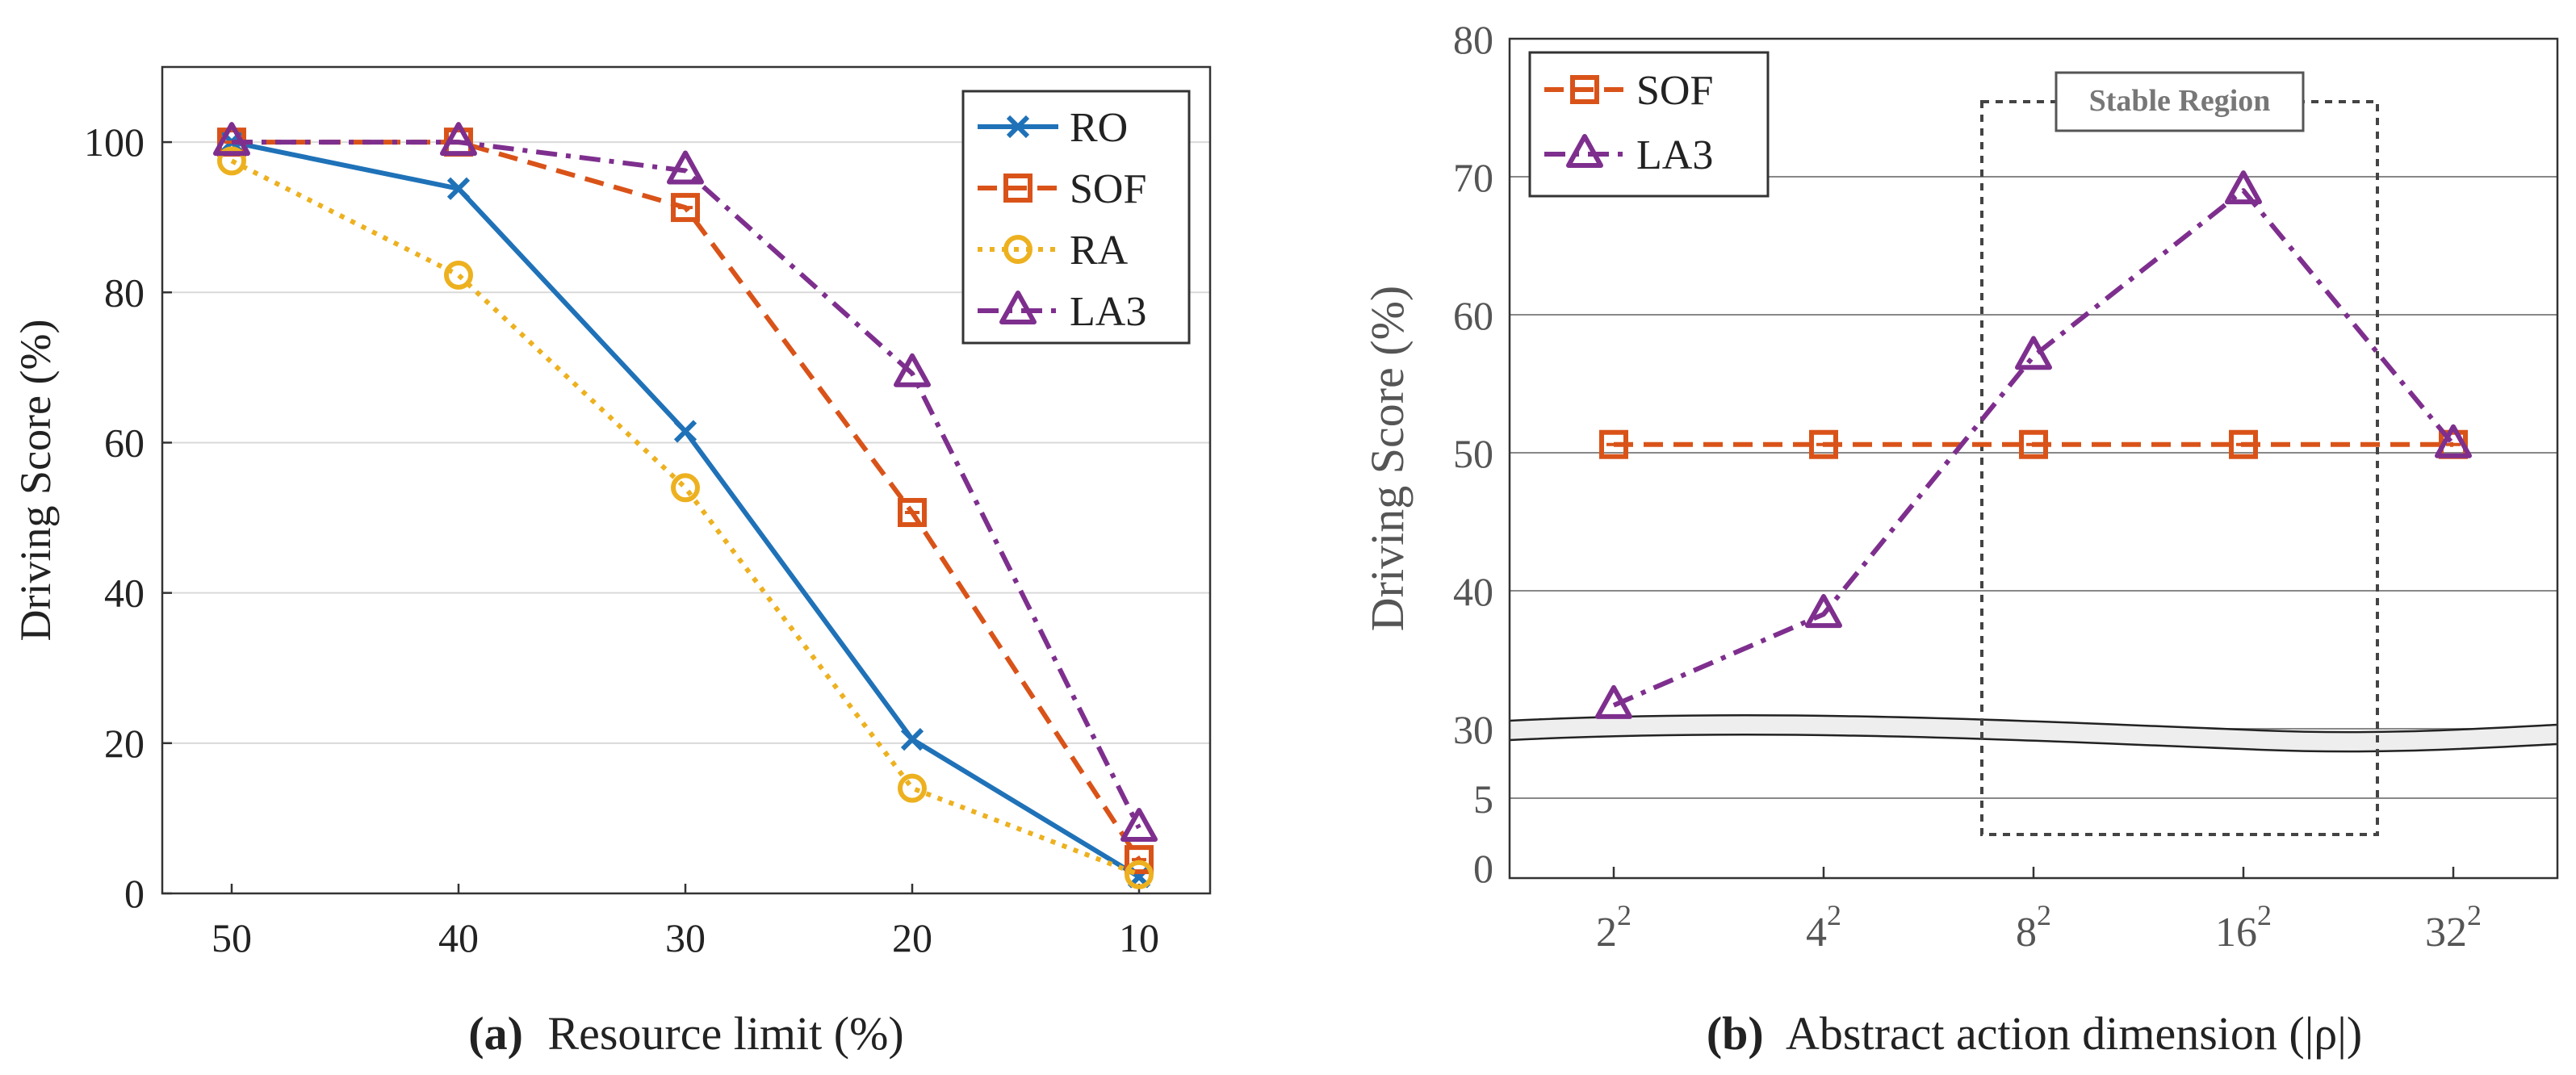 This screenshot has width=2576, height=1075. I want to click on x-tick-label: 40, so click(459, 938).